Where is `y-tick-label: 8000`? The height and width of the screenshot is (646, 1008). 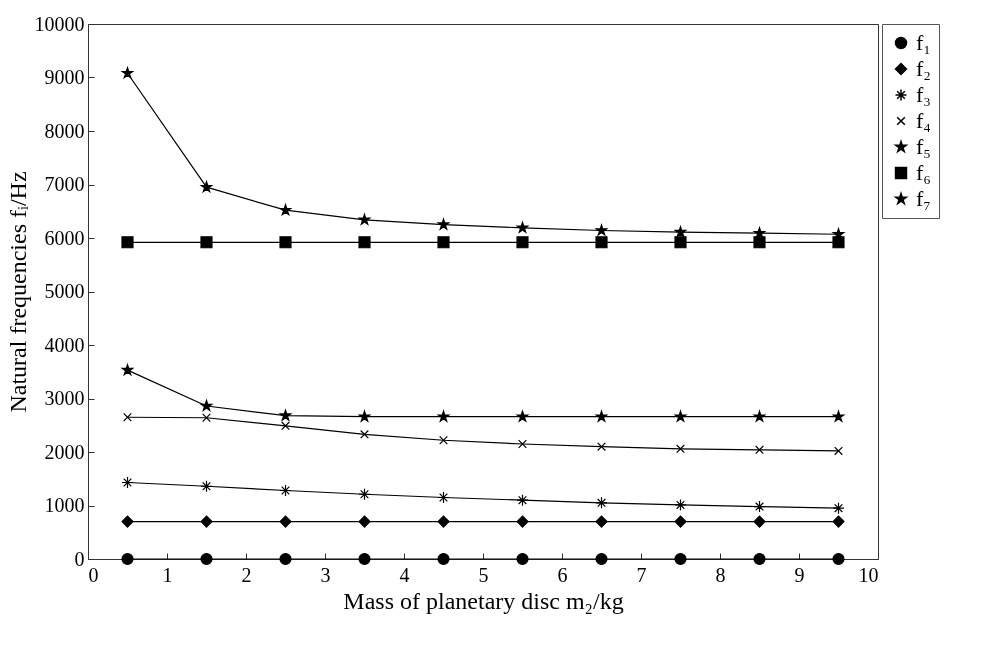 y-tick-label: 8000 is located at coordinates (64, 130).